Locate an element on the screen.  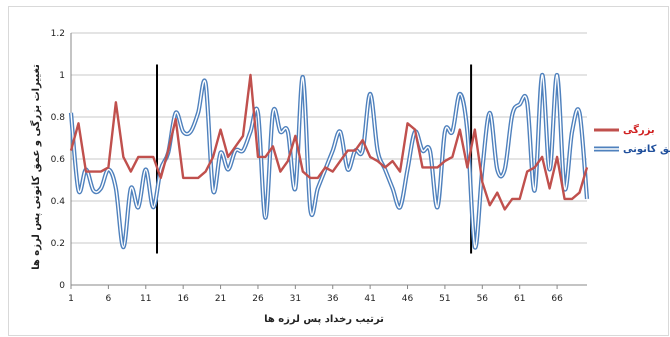
legend: بزرگی عمق کانونی is located at coordinates (632, 139).